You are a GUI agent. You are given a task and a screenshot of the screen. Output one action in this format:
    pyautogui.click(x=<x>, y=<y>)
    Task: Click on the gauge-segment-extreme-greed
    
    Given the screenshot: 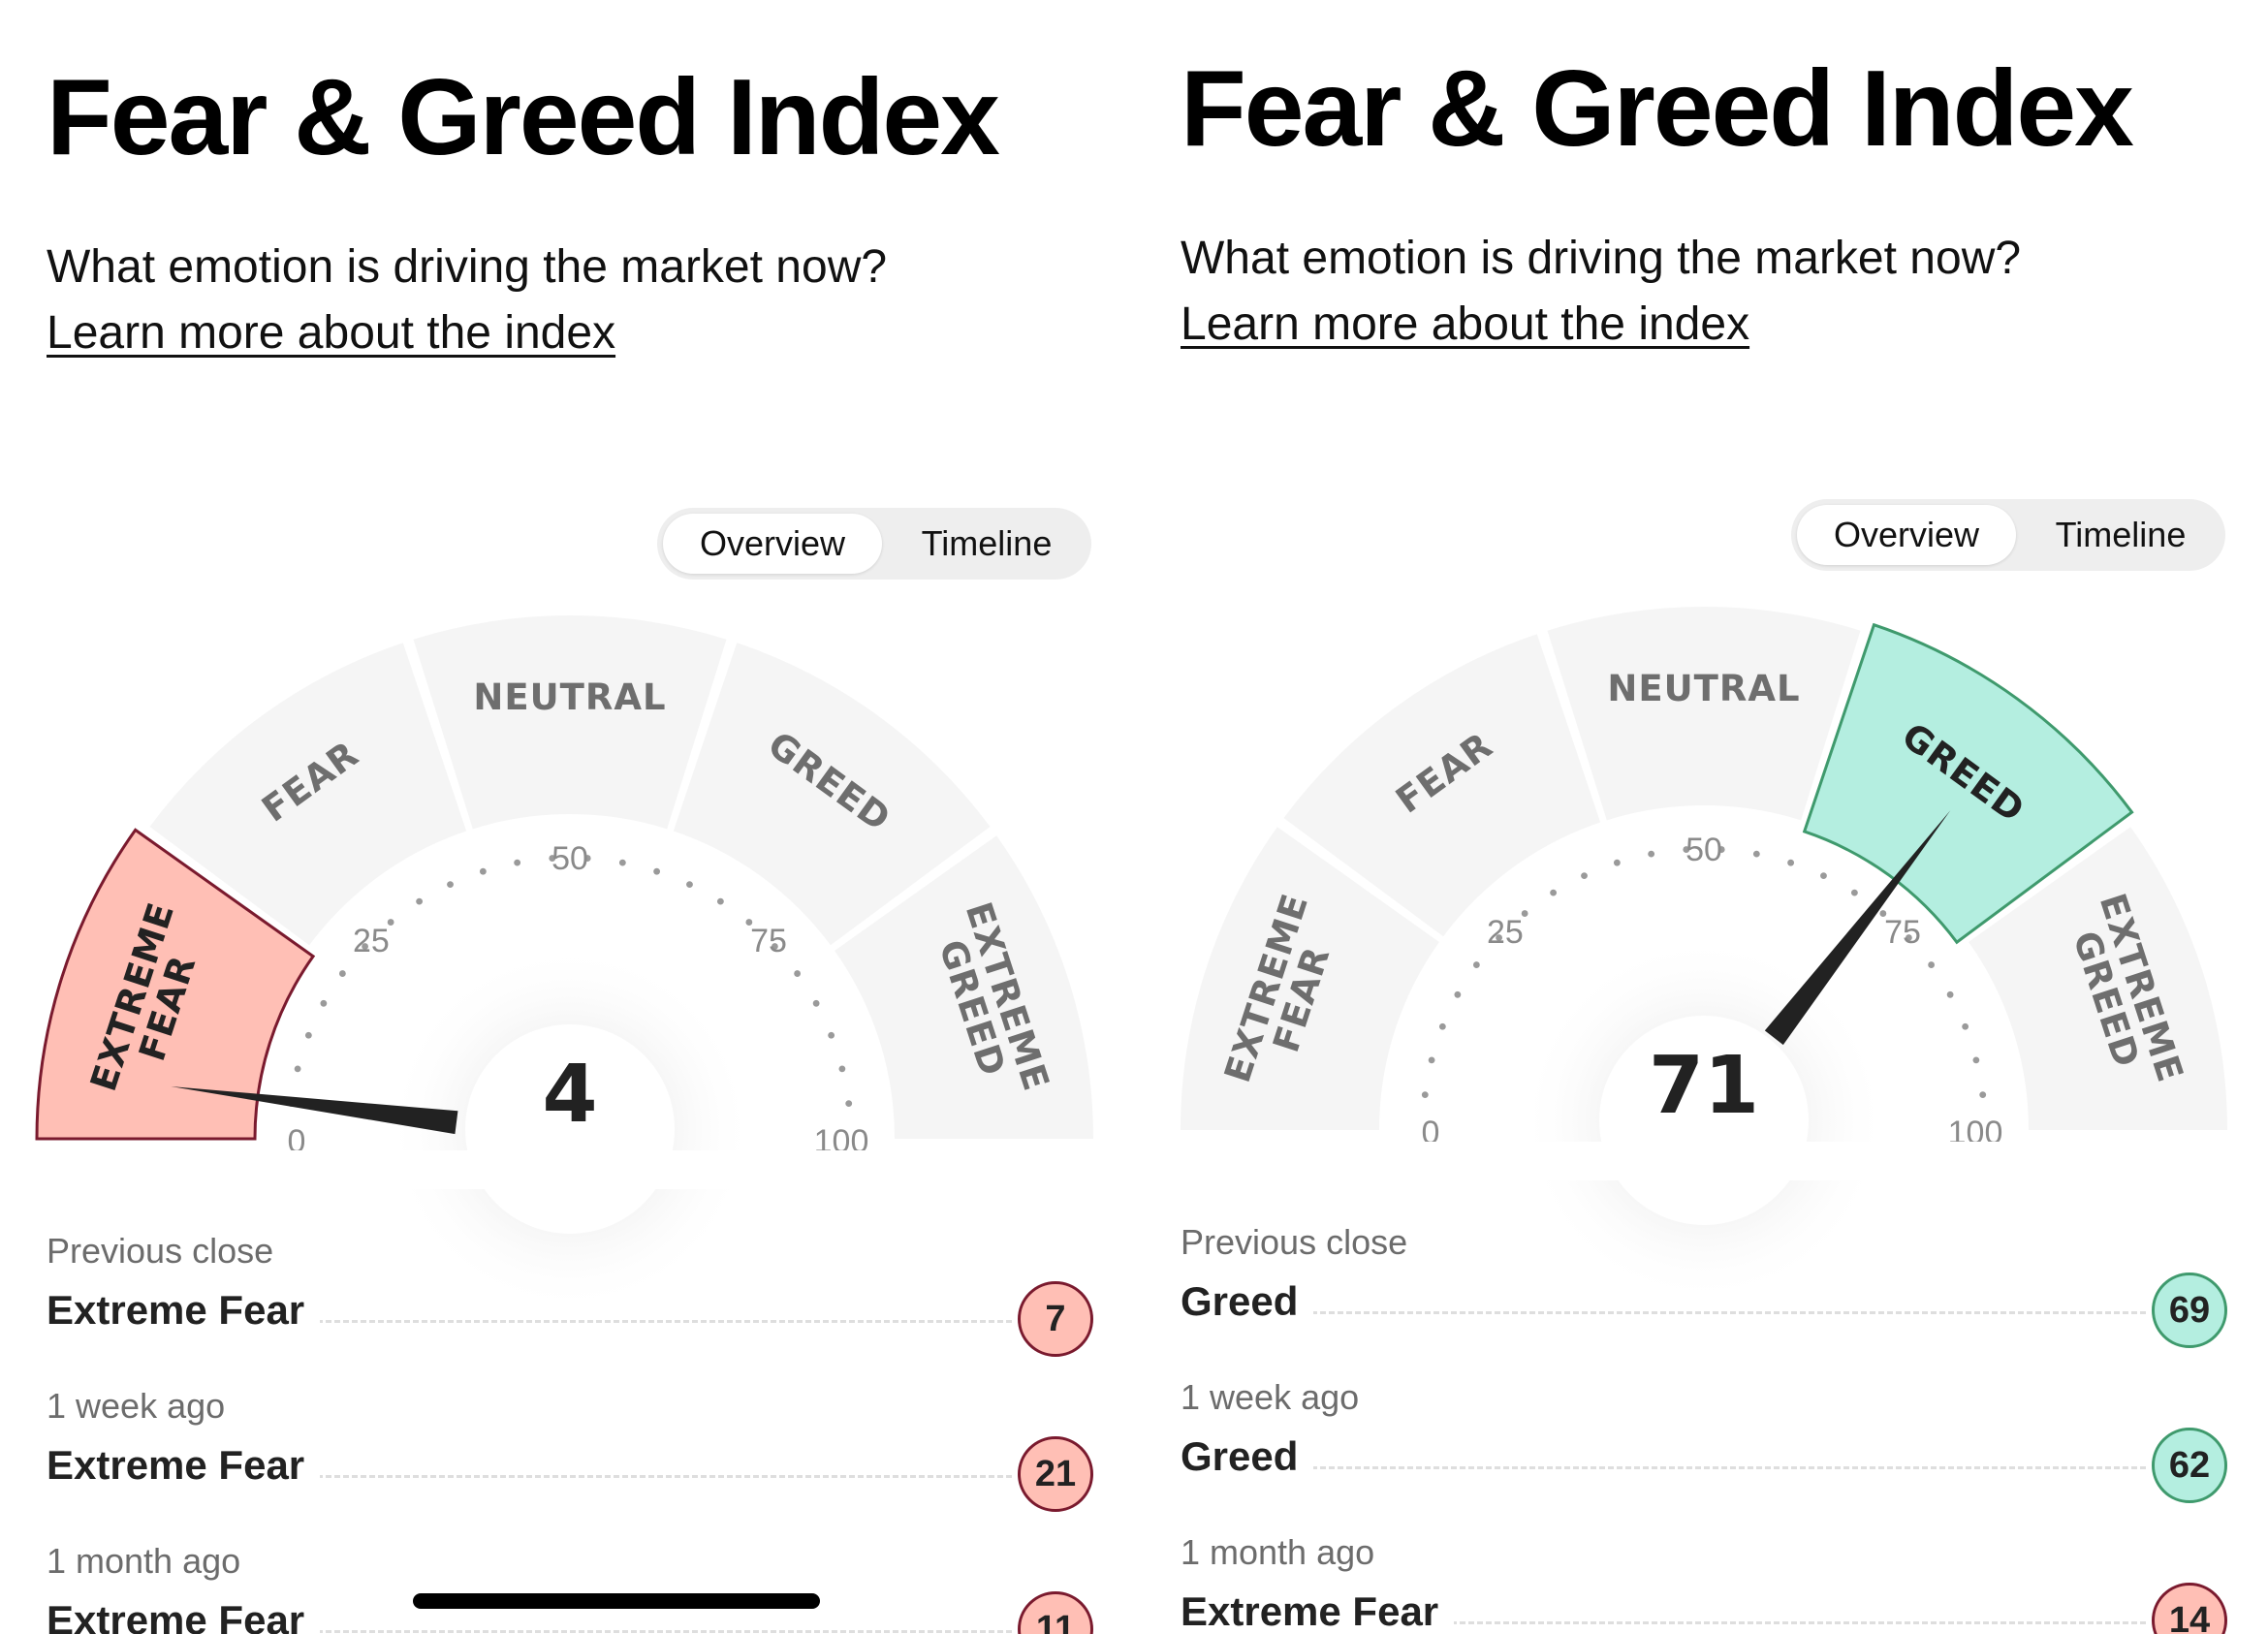 What is the action you would take?
    pyautogui.click(x=2098, y=978)
    